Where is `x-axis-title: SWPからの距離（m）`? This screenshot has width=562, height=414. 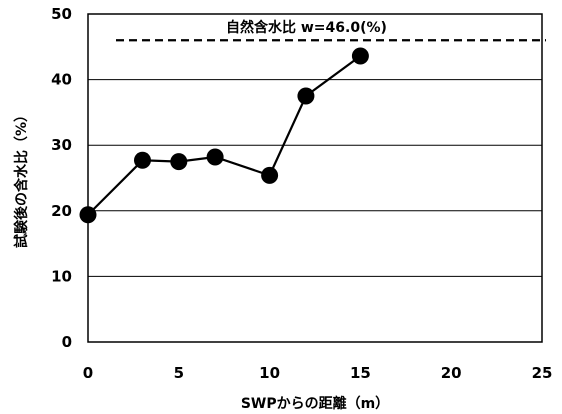 x-axis-title: SWPからの距離（m） is located at coordinates (315, 403).